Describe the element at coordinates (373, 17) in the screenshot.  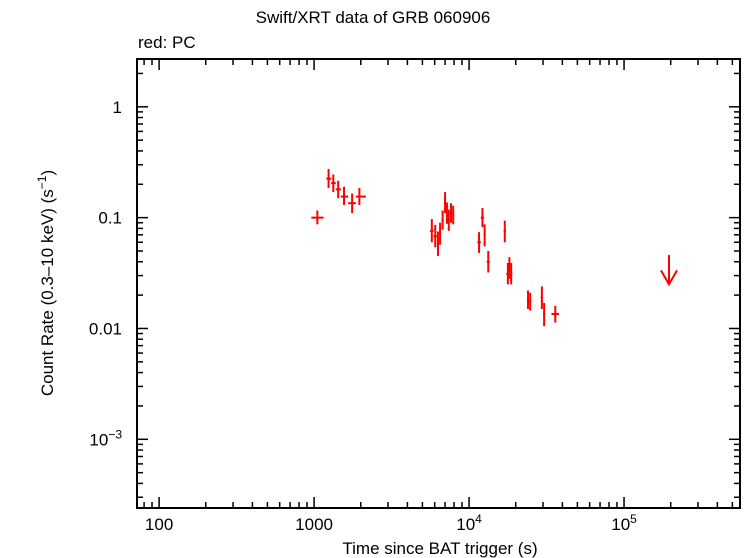
I see `chart-title: Swift/XRT data of GRB 060906` at that location.